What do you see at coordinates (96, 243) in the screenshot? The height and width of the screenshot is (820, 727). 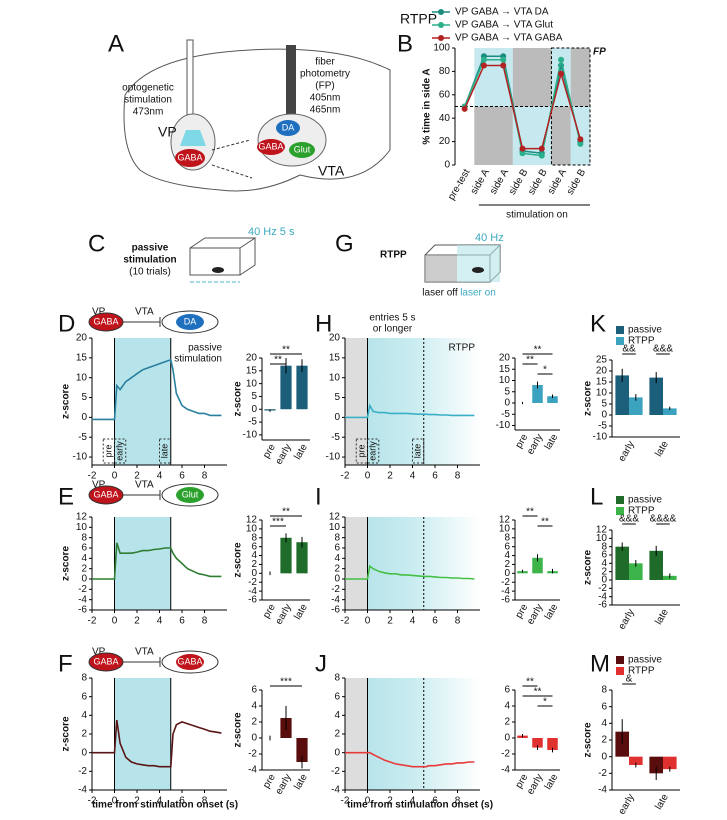 I see `panel-letter: C` at bounding box center [96, 243].